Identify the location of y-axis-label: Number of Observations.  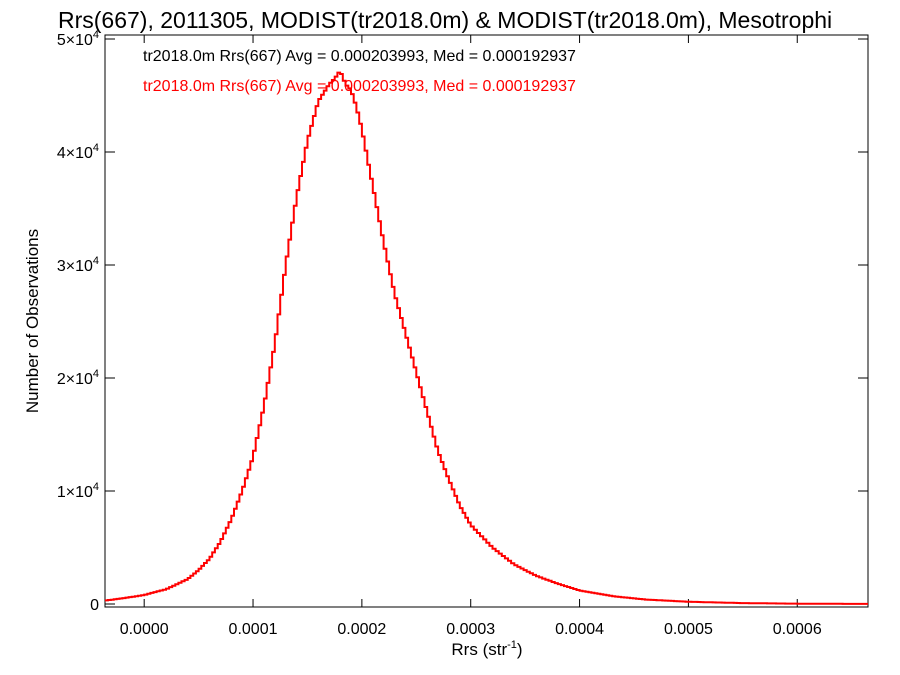
(32, 321).